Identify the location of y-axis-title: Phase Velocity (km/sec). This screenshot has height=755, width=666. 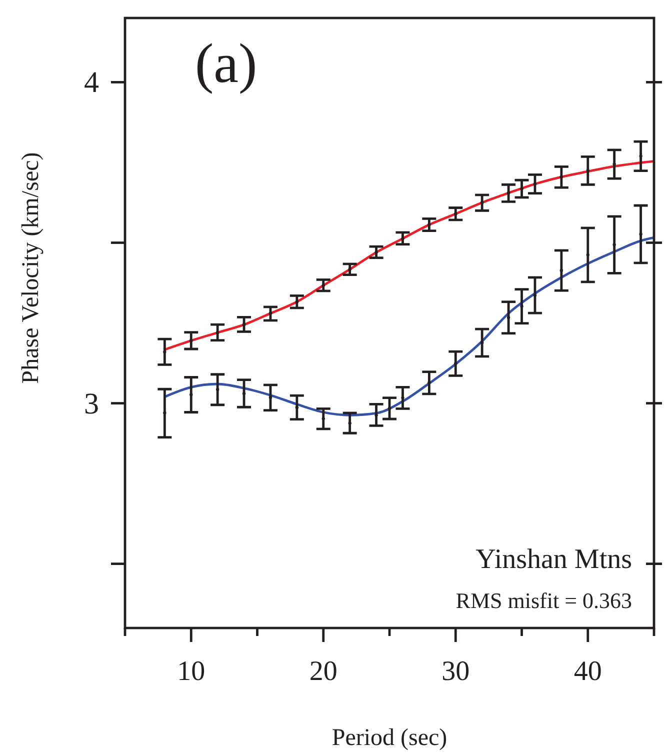
(31, 268).